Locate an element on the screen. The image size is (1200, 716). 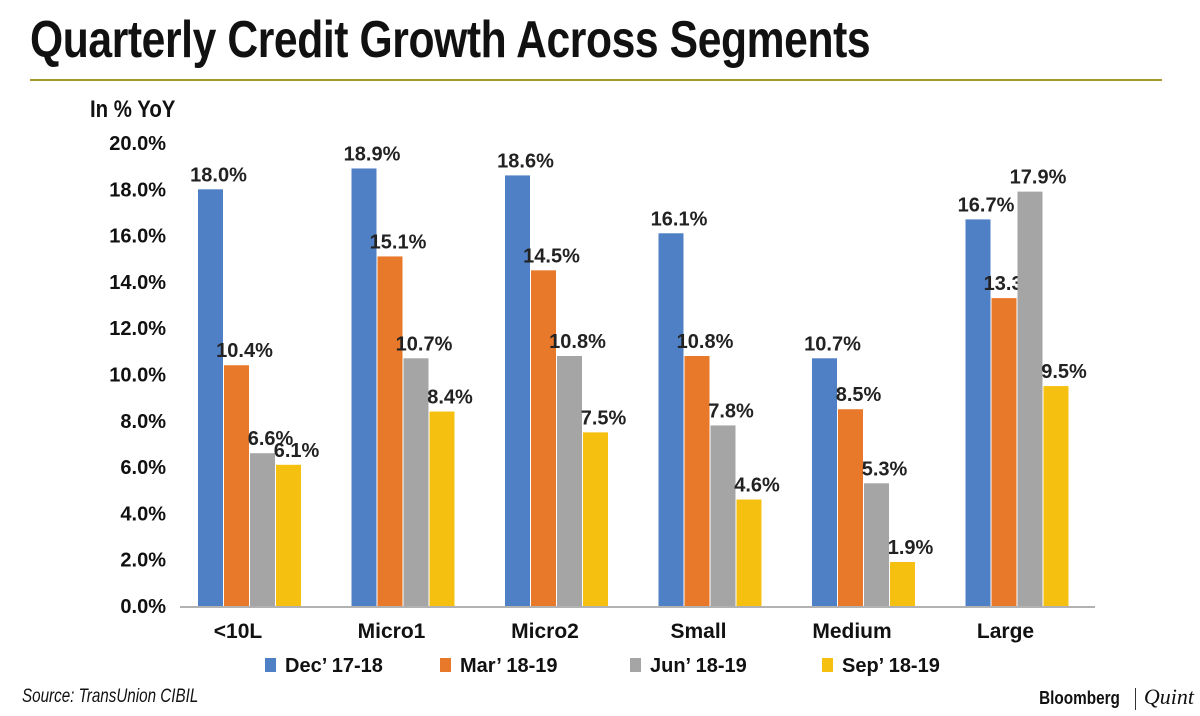
data-label: 8.4% is located at coordinates (450, 398).